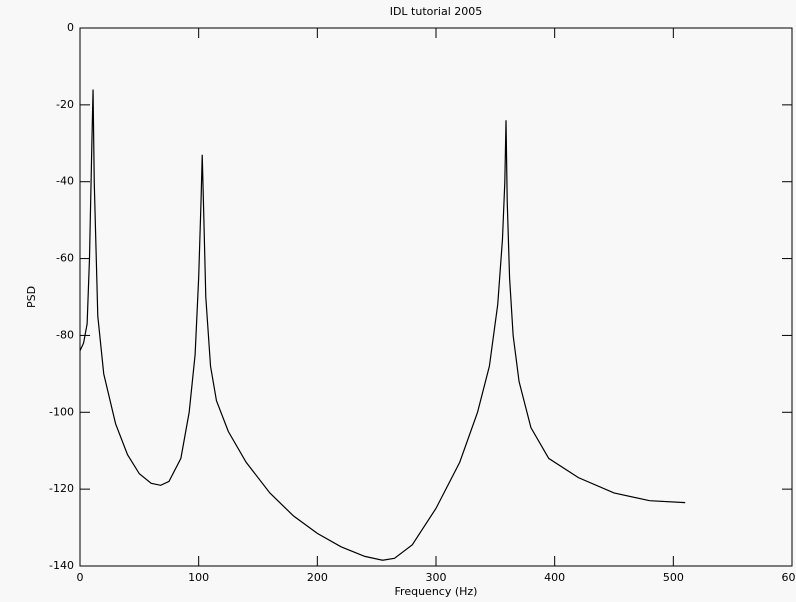 This screenshot has width=796, height=602. What do you see at coordinates (31, 297) in the screenshot?
I see `y-axis-title: PSD` at bounding box center [31, 297].